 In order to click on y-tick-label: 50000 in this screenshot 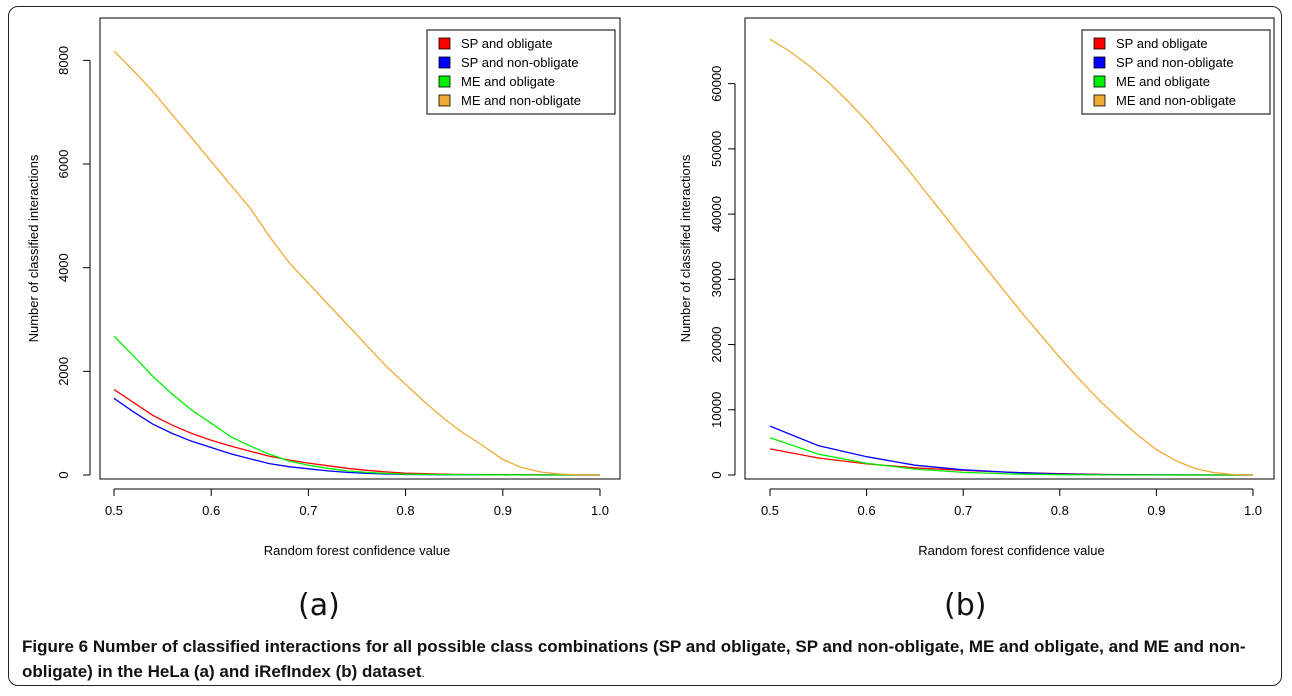, I will do `click(716, 149)`.